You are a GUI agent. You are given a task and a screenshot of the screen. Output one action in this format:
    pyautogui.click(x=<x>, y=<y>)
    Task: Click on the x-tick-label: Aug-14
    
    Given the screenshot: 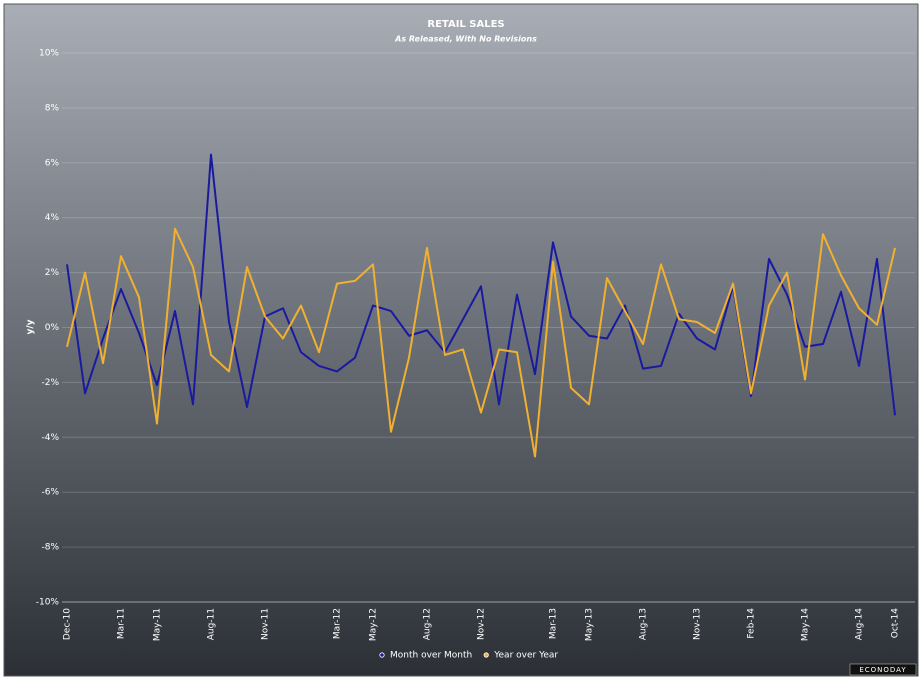 What is the action you would take?
    pyautogui.click(x=860, y=624)
    